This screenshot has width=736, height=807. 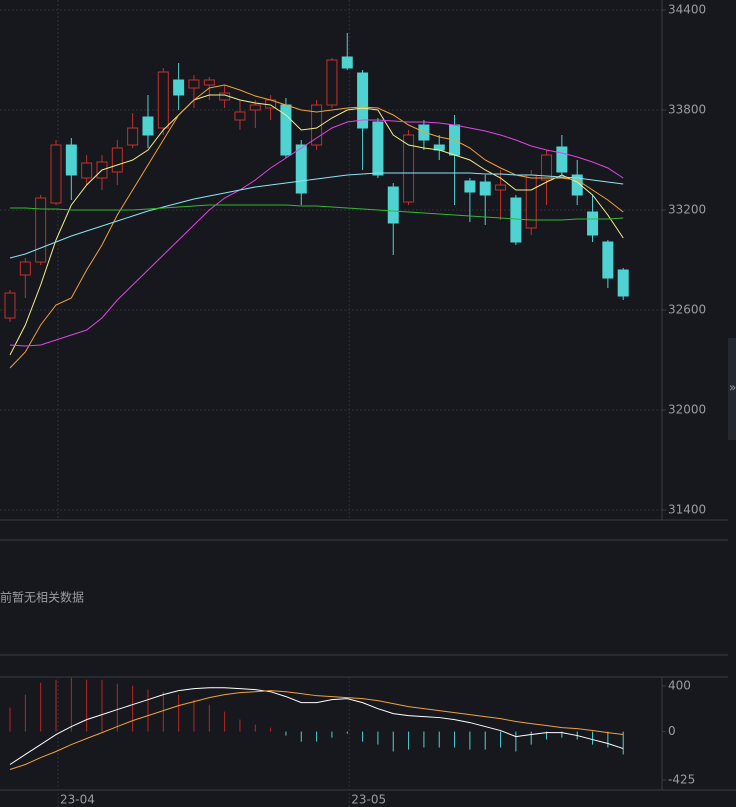 What do you see at coordinates (681, 780) in the screenshot?
I see `y-tick-label: -425` at bounding box center [681, 780].